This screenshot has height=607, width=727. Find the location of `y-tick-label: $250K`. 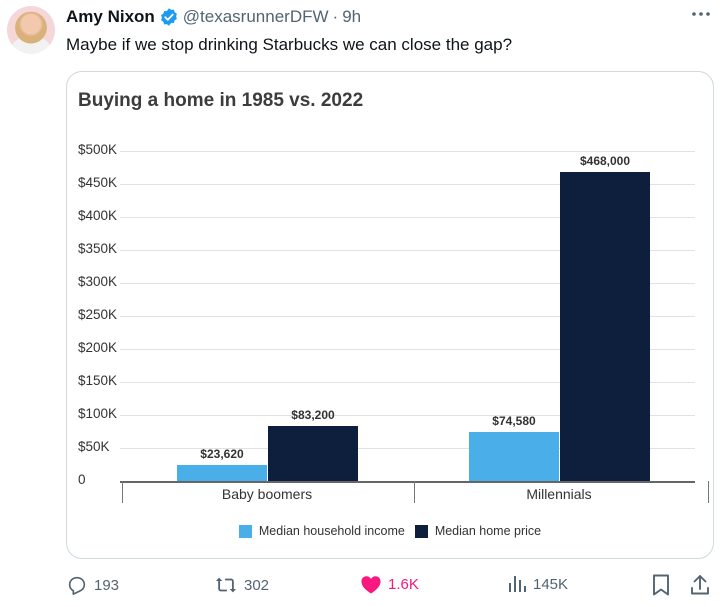

y-tick-label: $250K is located at coordinates (98, 314).